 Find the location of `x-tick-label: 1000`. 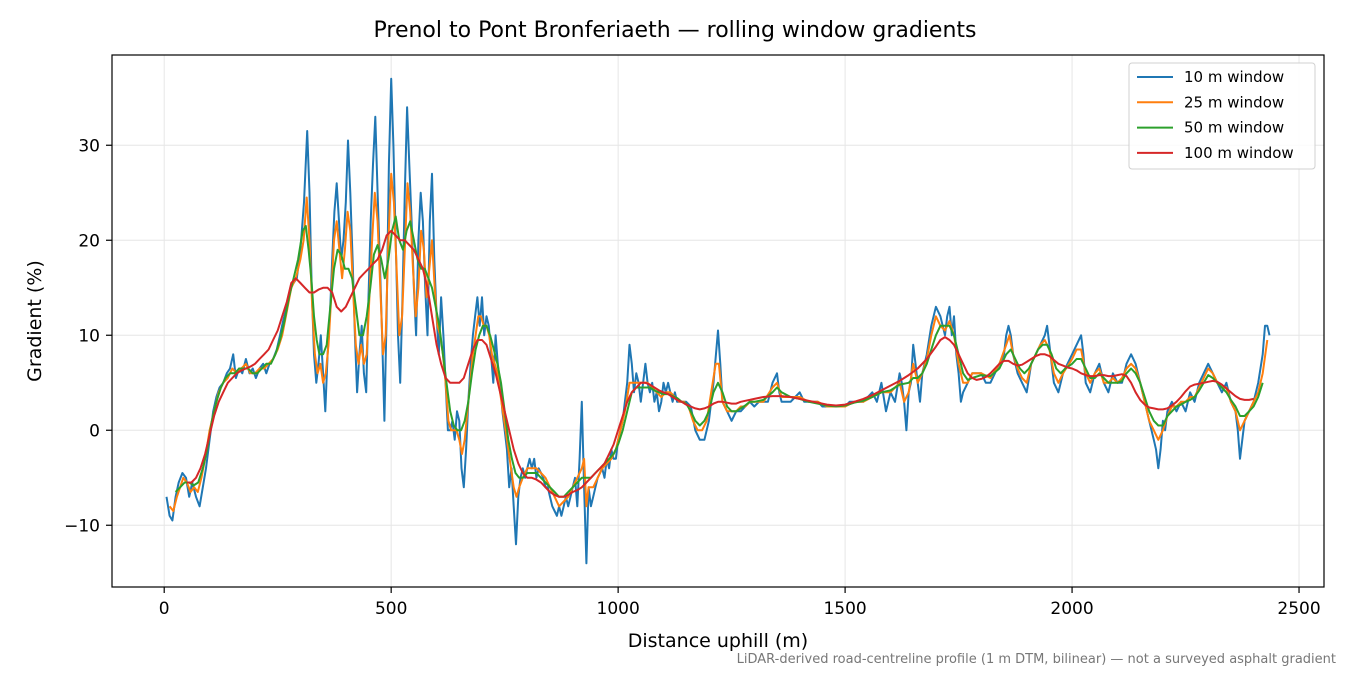

x-tick-label: 1000 is located at coordinates (618, 609).